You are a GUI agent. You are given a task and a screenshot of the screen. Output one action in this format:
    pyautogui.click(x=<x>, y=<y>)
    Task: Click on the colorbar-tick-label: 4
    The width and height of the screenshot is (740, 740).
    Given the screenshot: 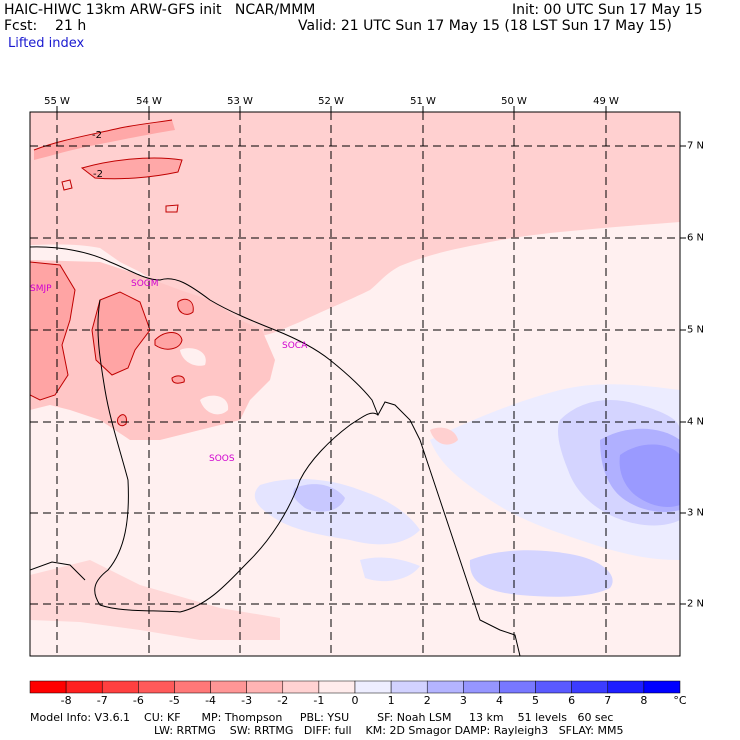 What is the action you would take?
    pyautogui.click(x=499, y=700)
    